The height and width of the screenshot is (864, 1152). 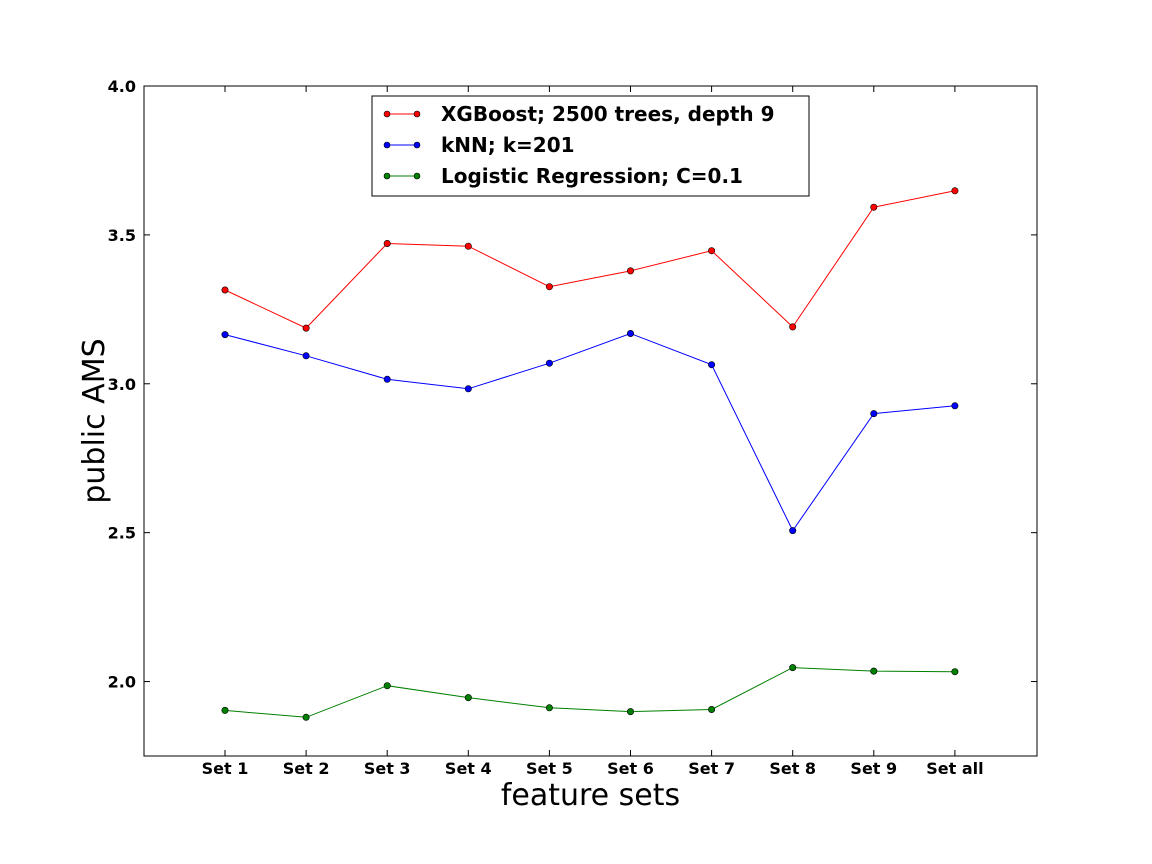 What do you see at coordinates (306, 768) in the screenshot?
I see `x-tick-label: Set 2` at bounding box center [306, 768].